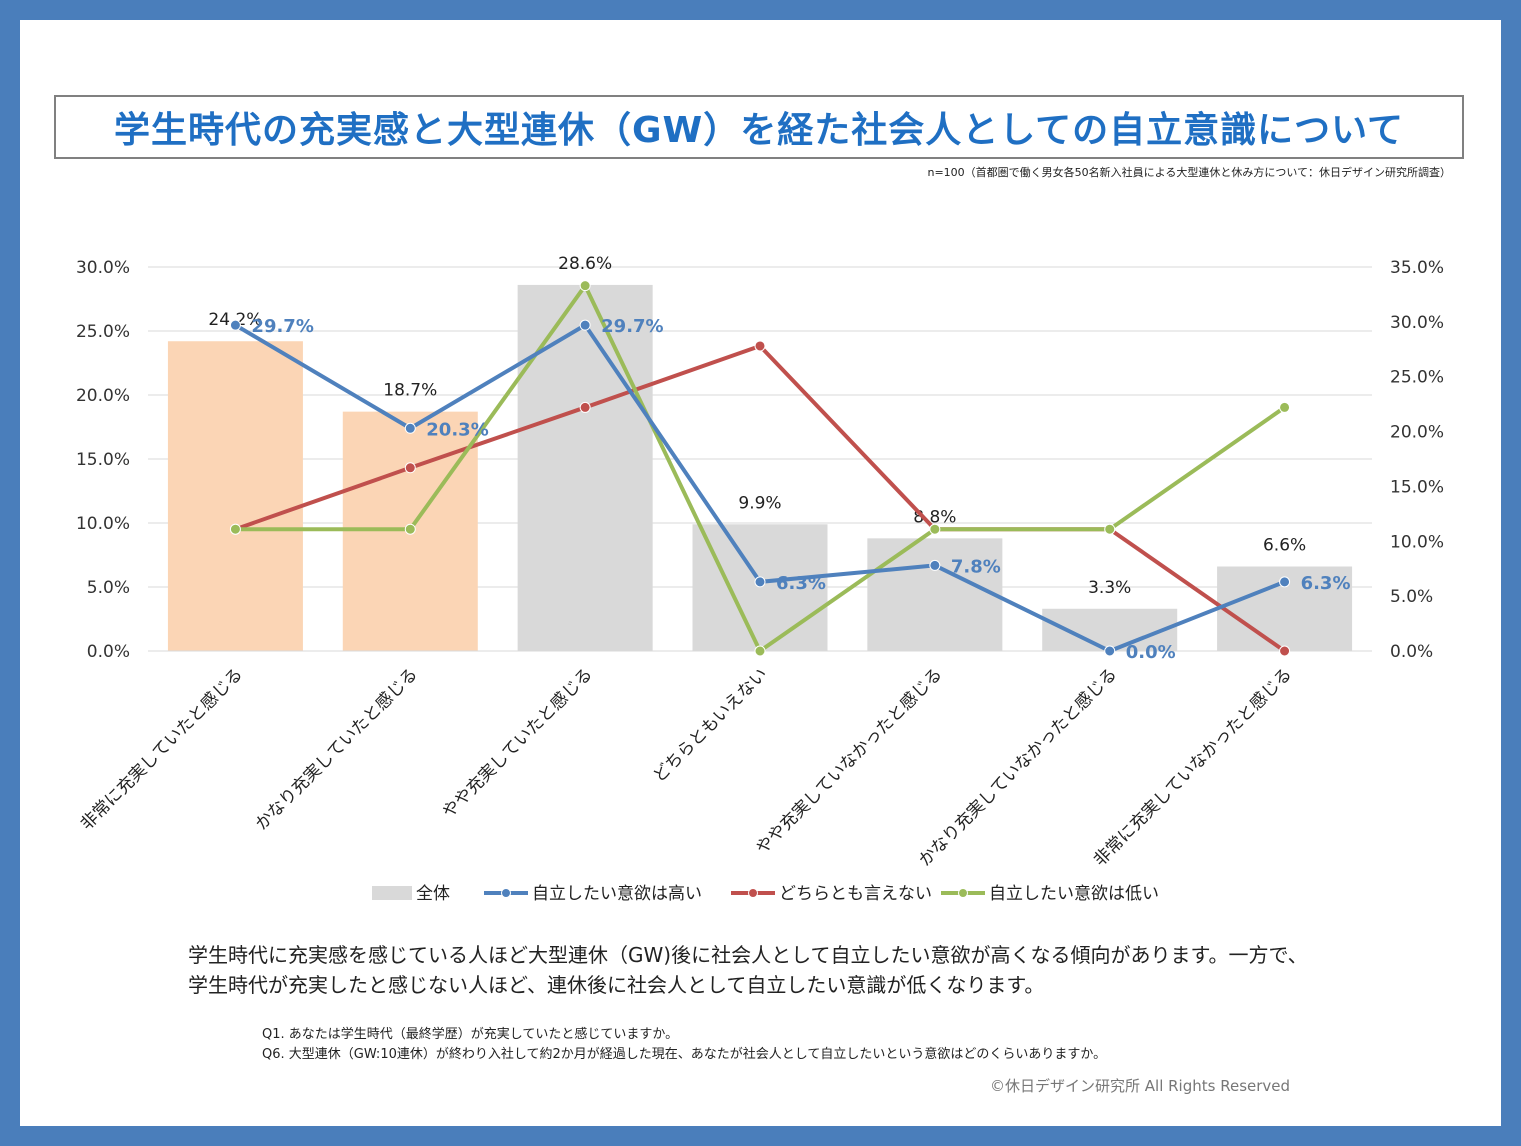 The width and height of the screenshot is (1521, 1146). Describe the element at coordinates (518, 743) in the screenshot. I see `x-category-label: やや充実していたと感じる` at that location.